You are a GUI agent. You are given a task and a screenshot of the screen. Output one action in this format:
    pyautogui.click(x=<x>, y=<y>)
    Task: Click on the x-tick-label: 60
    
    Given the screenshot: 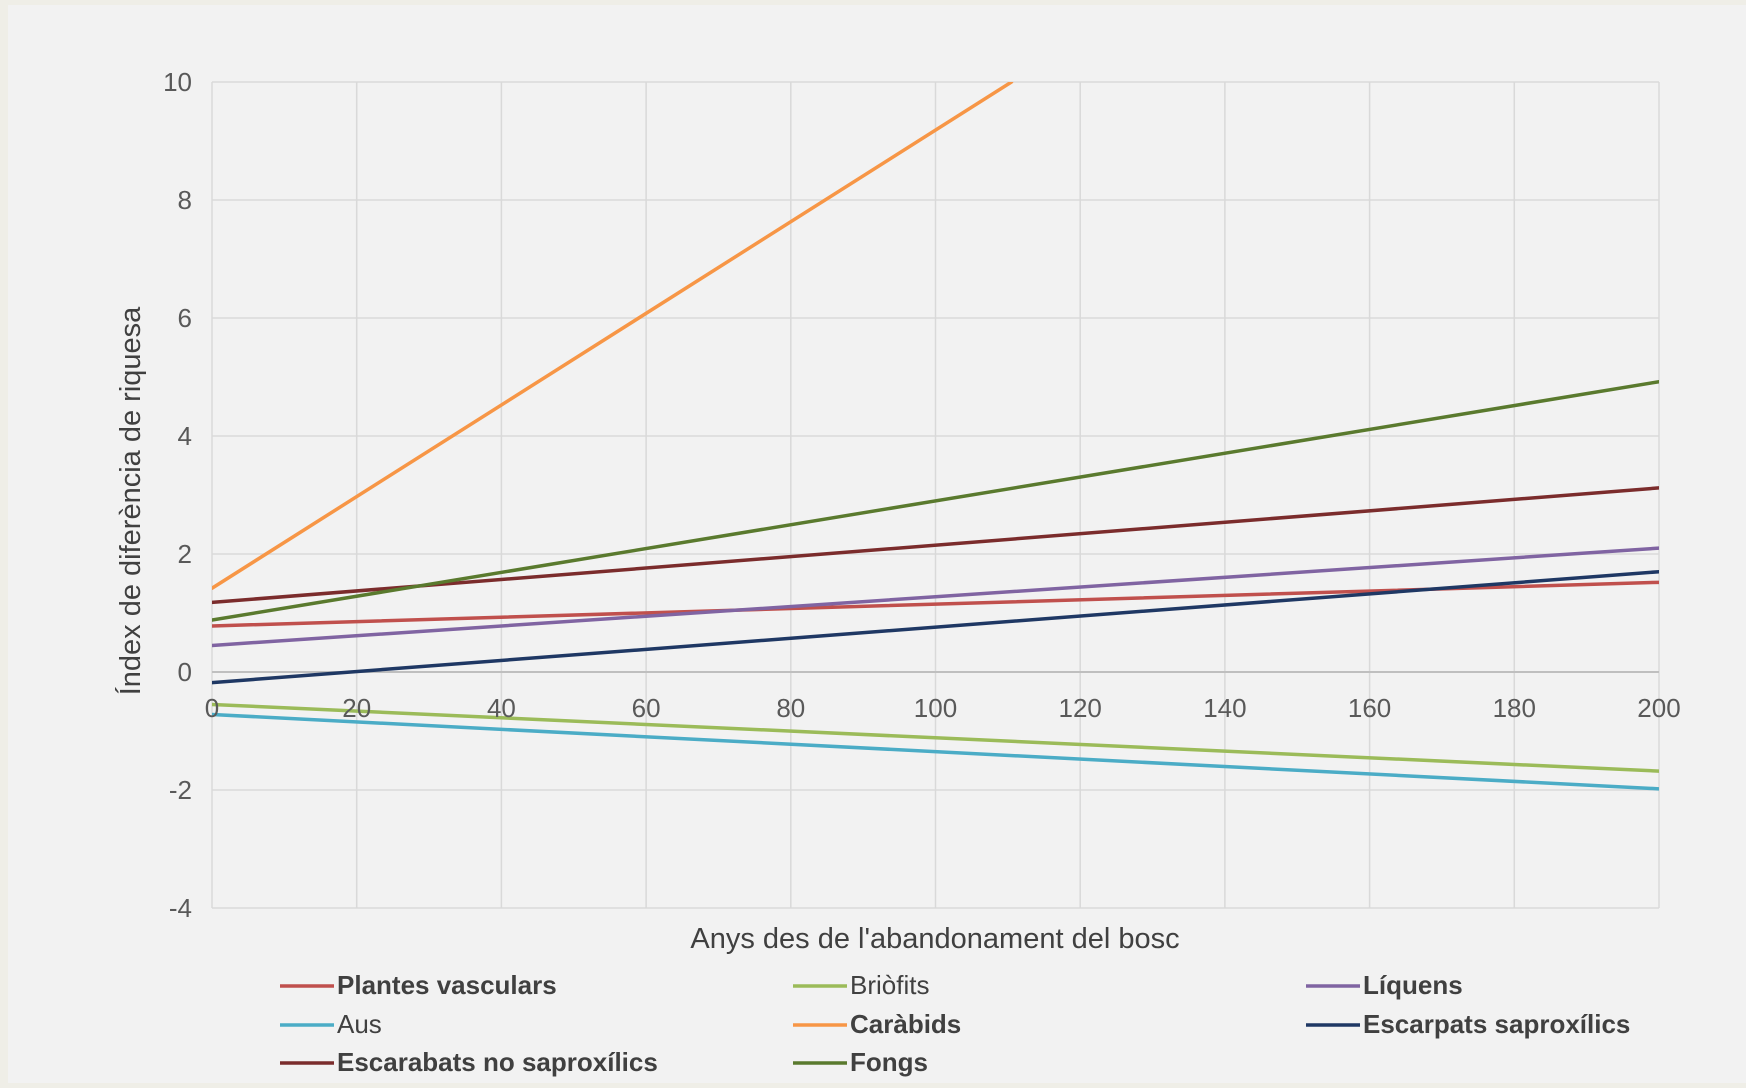 What is the action you would take?
    pyautogui.click(x=646, y=708)
    